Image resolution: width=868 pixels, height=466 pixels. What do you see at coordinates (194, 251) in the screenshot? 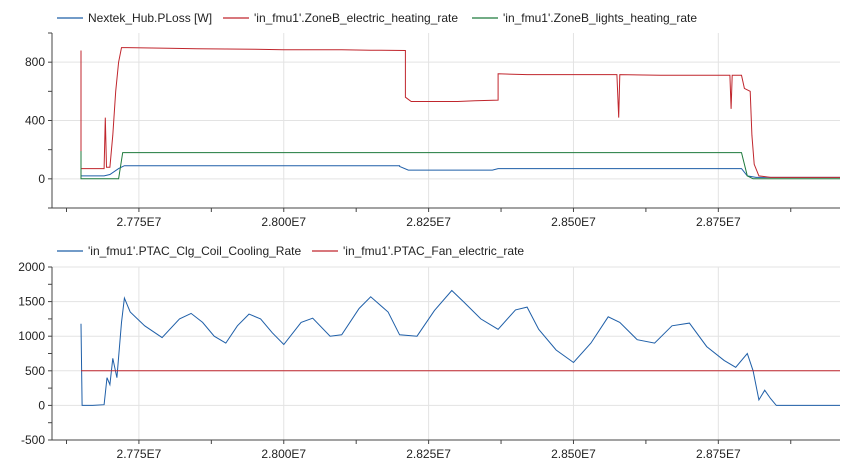
I see `legend-label-1: 'in_fmu1'.PTAC_Clg_Coil_Cooling_Rate` at bounding box center [194, 251].